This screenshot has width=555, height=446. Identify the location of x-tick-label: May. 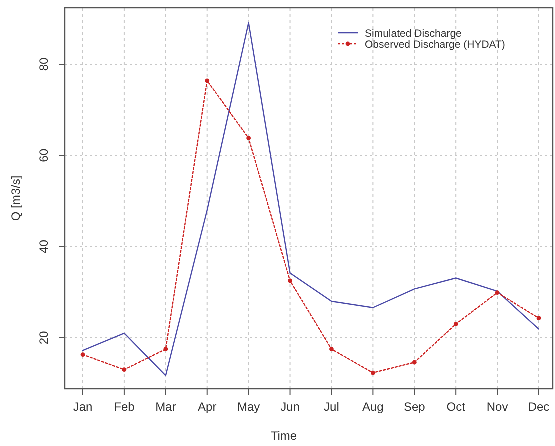
(248, 407).